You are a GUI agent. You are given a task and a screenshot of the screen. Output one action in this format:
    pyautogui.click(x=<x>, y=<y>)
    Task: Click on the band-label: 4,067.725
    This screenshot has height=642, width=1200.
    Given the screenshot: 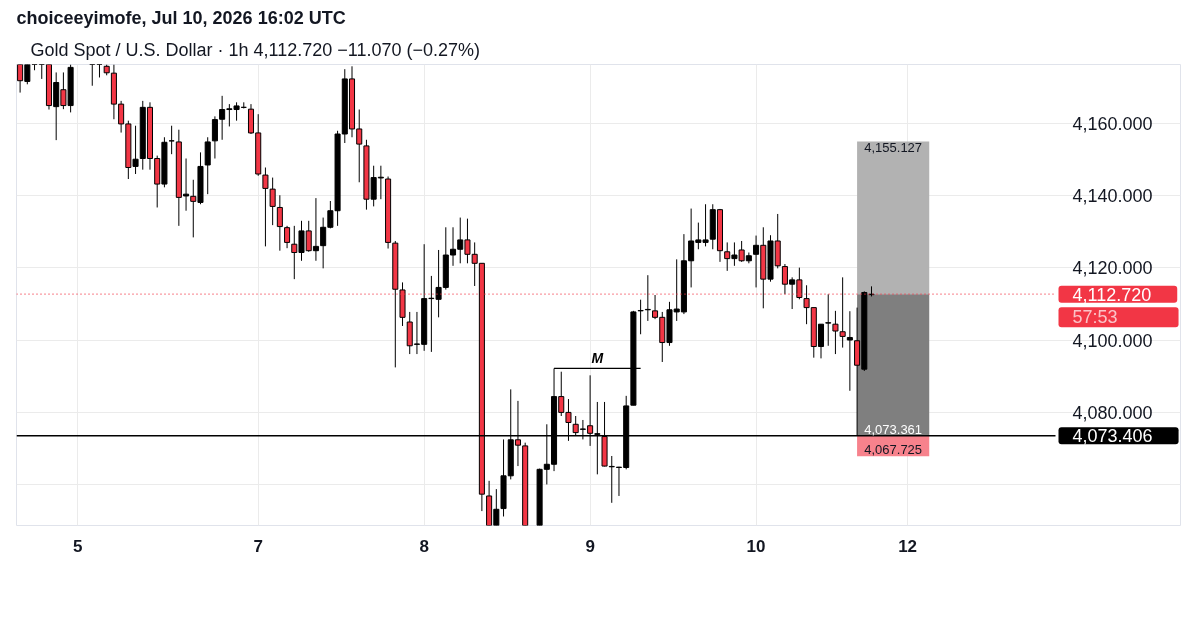 What is the action you would take?
    pyautogui.click(x=893, y=450)
    